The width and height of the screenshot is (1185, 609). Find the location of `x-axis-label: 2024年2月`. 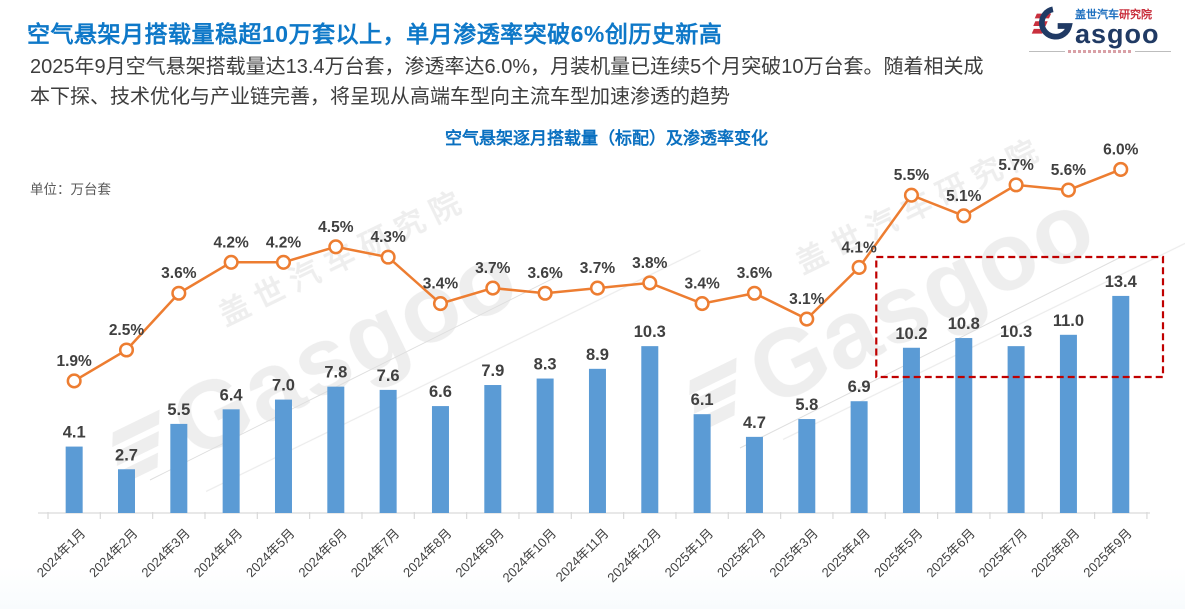

x-axis-label: 2024年2月 is located at coordinates (113, 553).